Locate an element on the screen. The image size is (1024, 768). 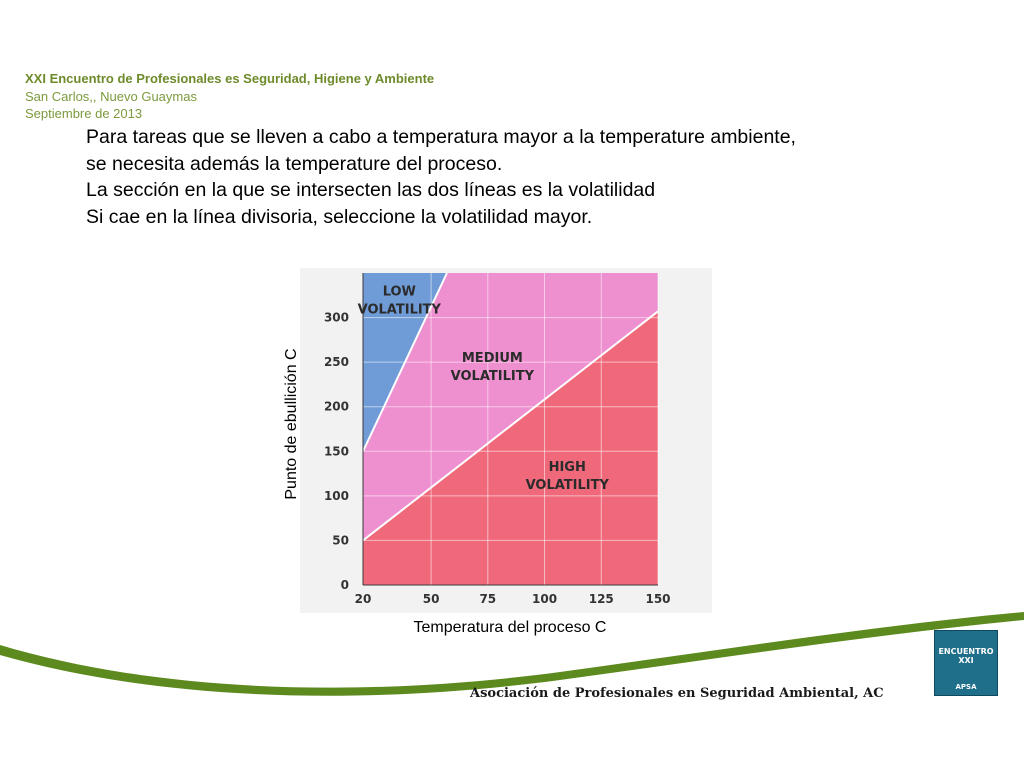
y-tick-label: 150 is located at coordinates (336, 451).